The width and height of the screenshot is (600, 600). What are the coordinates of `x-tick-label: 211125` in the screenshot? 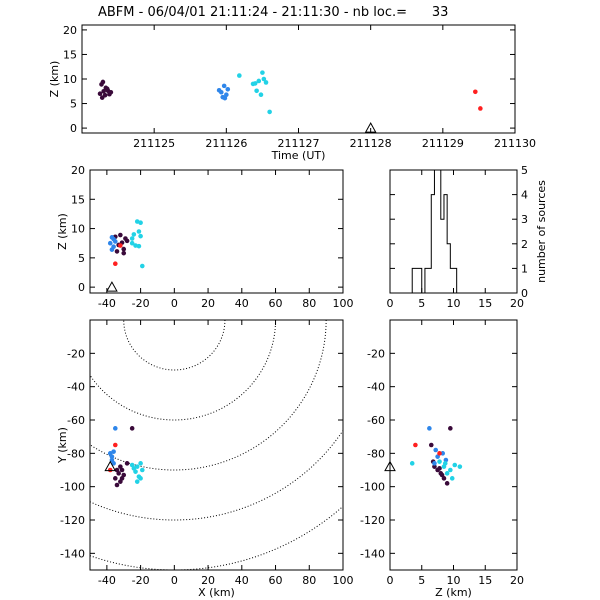 It's located at (154, 143).